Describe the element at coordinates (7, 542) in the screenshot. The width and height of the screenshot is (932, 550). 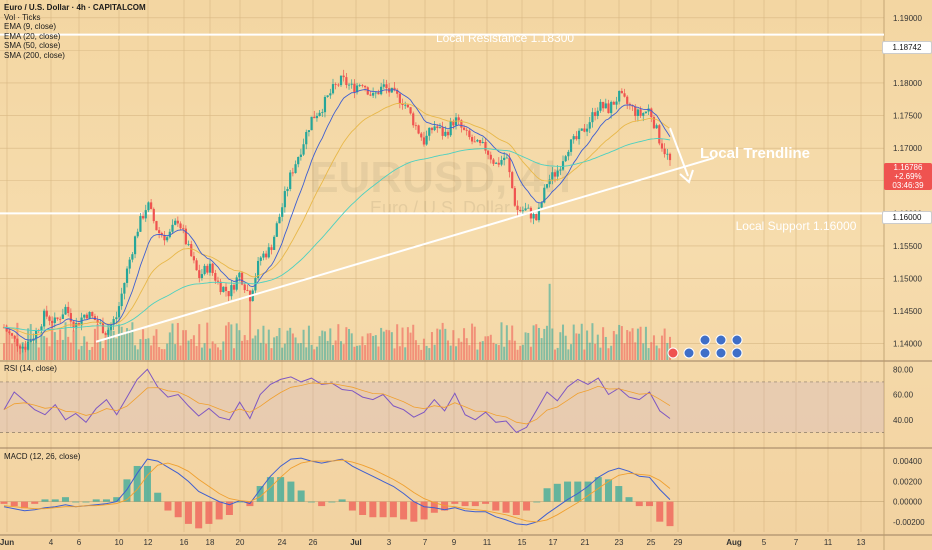
I see `time-axis-label: Jun` at that location.